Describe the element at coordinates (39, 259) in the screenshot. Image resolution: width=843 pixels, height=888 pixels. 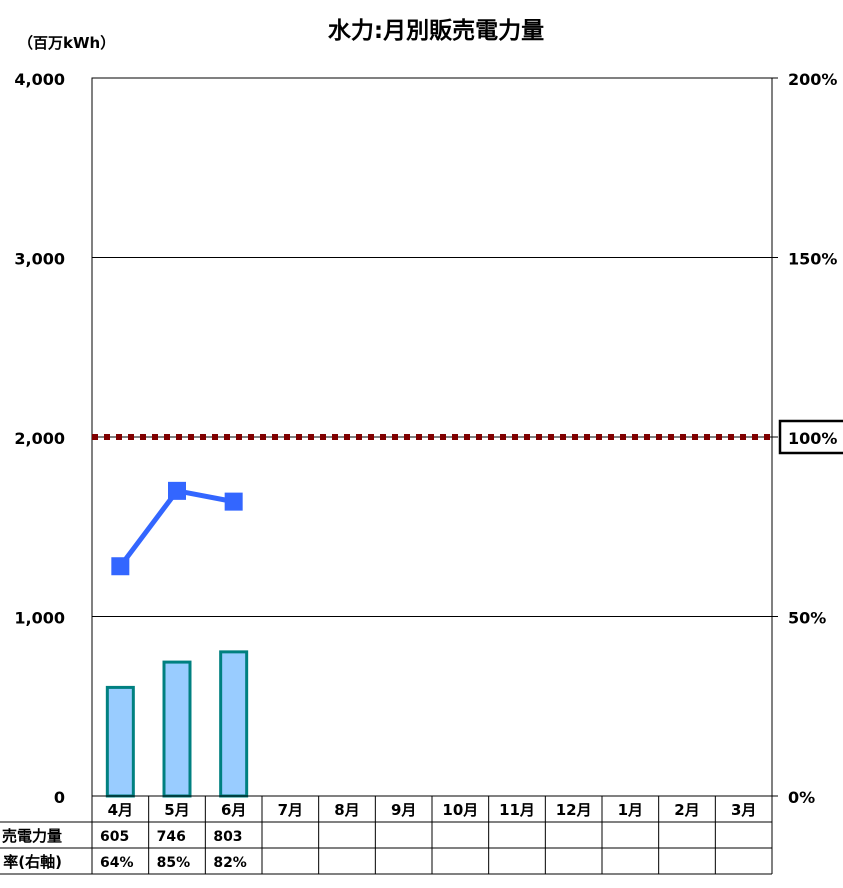
I see `left-tick-label: 3,000` at that location.